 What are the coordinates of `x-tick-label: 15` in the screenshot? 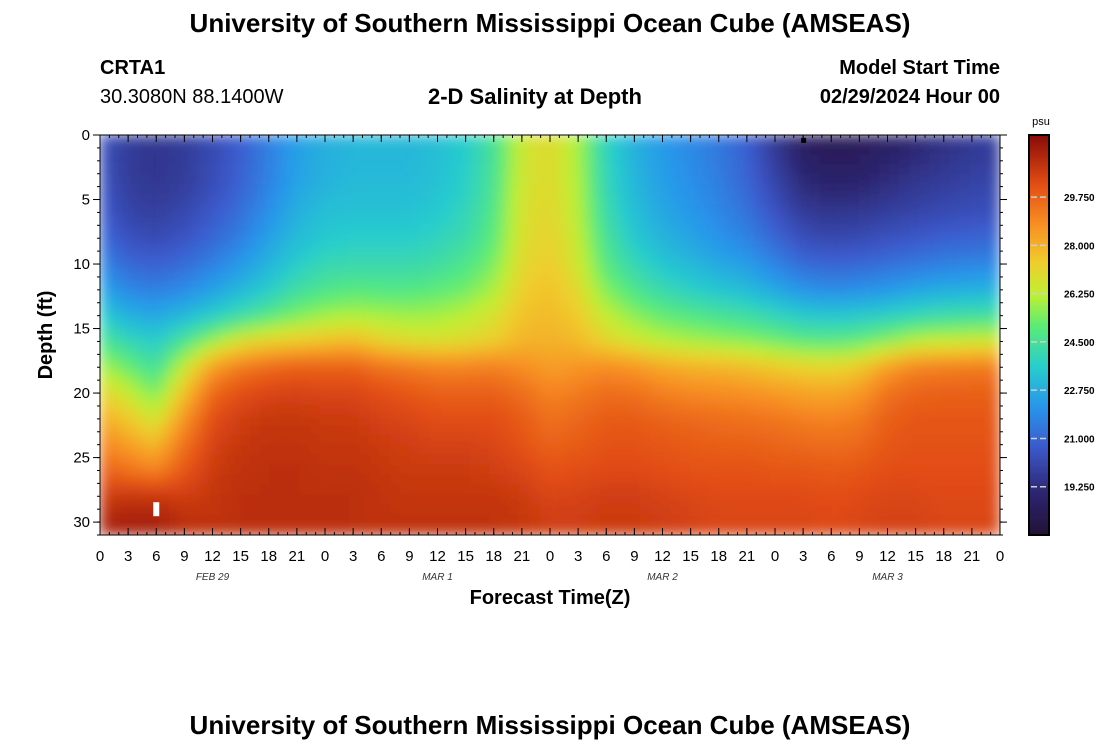 It's located at (915, 556).